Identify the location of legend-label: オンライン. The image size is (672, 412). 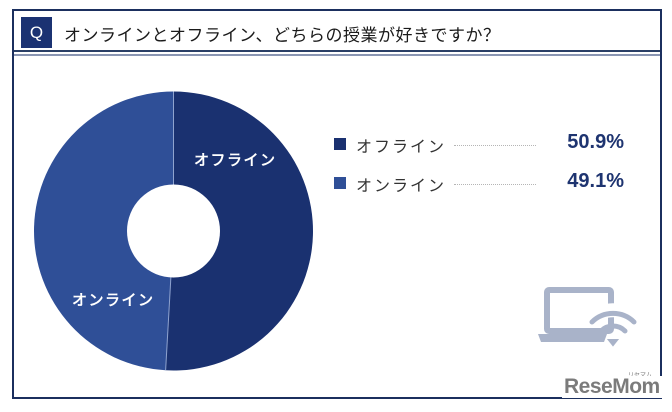
(401, 185).